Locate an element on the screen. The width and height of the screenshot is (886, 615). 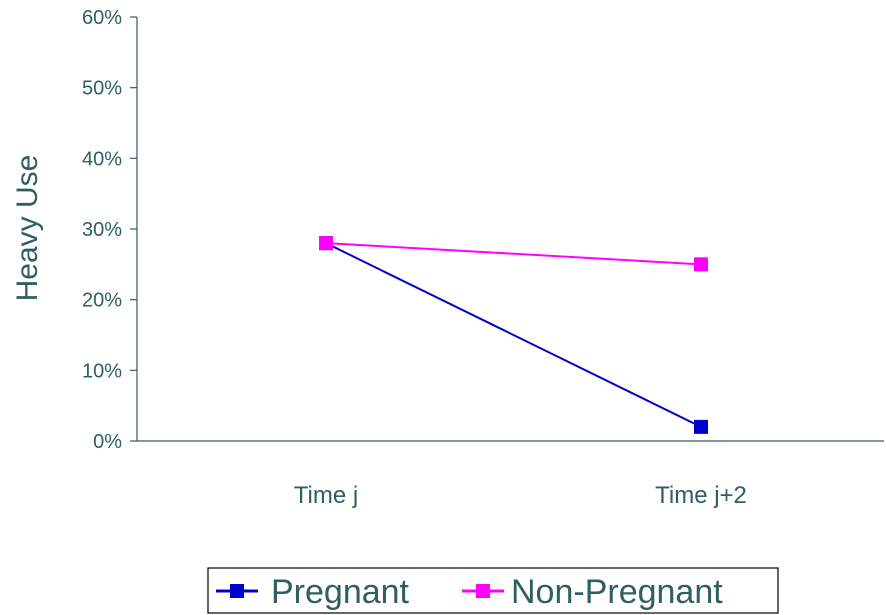
x-axis-labels: Time j Time j+2 is located at coordinates (520, 495).